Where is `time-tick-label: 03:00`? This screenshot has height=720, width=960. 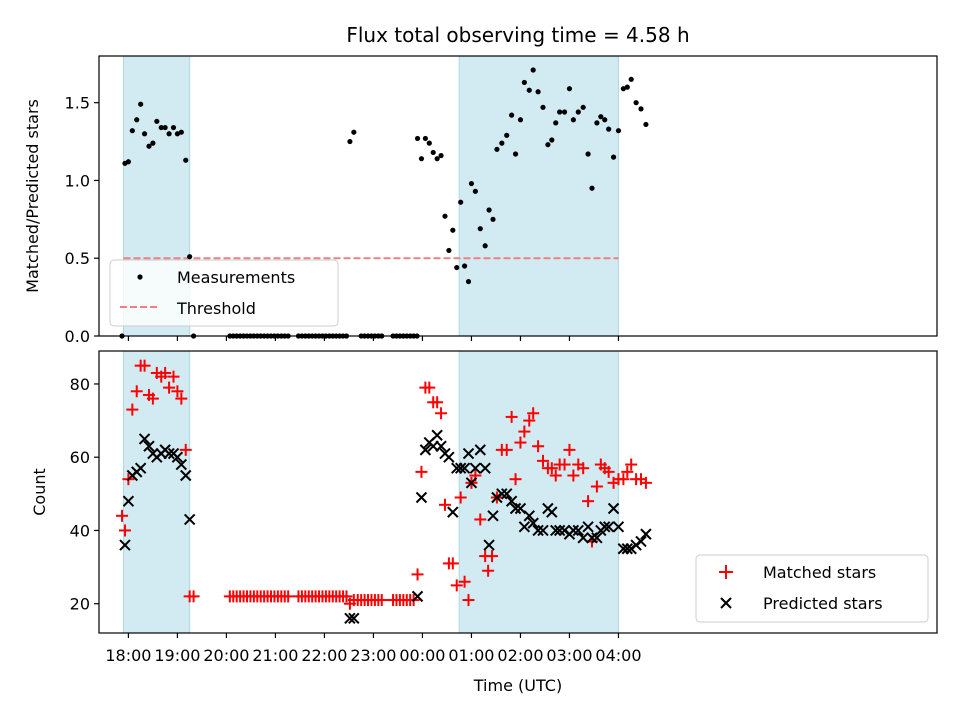
time-tick-label: 03:00 is located at coordinates (569, 655).